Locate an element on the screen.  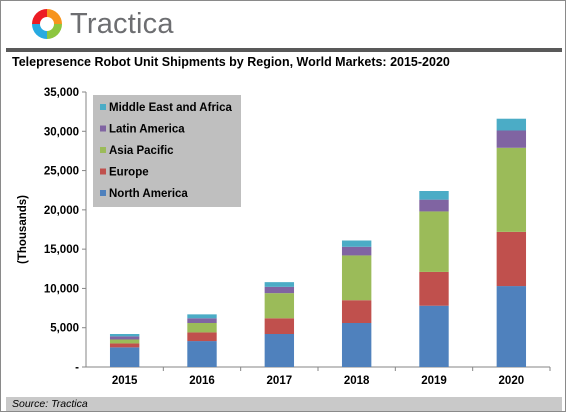
tractica-logo-icon is located at coordinates (47, 24).